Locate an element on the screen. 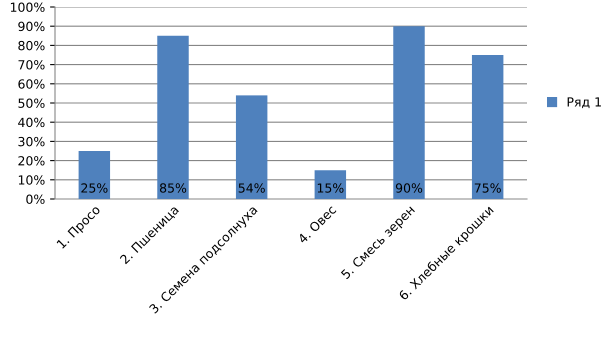 Image resolution: width=605 pixels, height=340 pixels. y-tick-label: 70% is located at coordinates (31, 65).